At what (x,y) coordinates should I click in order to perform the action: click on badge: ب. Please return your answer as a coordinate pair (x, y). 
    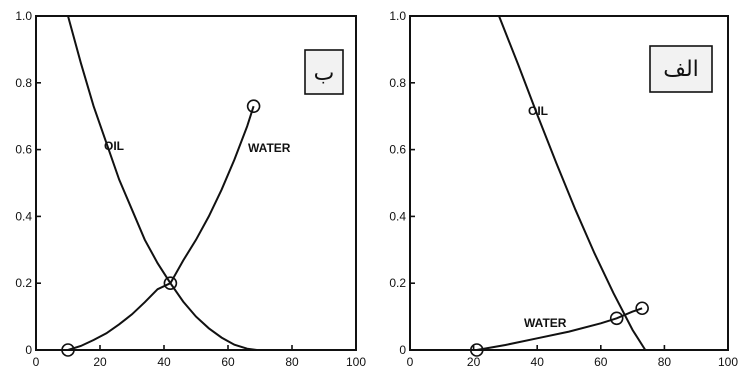
    Looking at the image, I should click on (324, 72).